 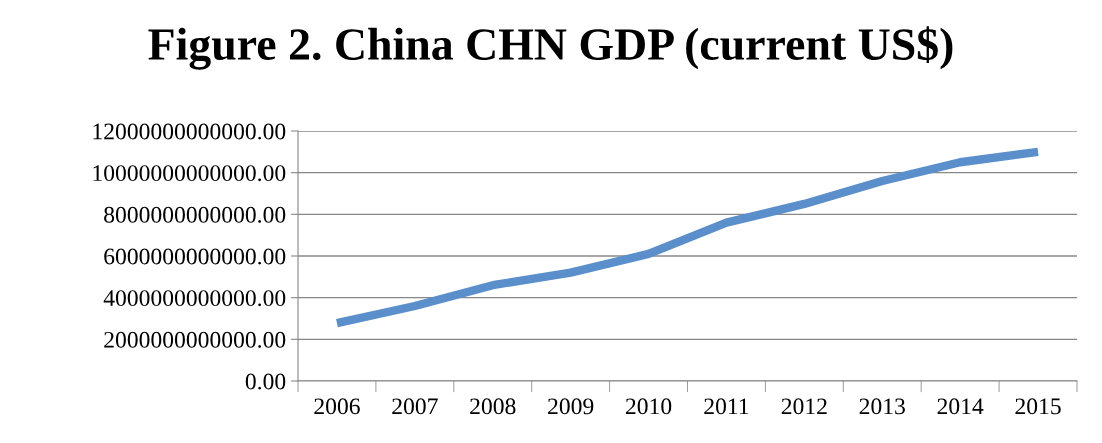 What do you see at coordinates (195, 256) in the screenshot?
I see `y-tick-label: 6000000000000.00` at bounding box center [195, 256].